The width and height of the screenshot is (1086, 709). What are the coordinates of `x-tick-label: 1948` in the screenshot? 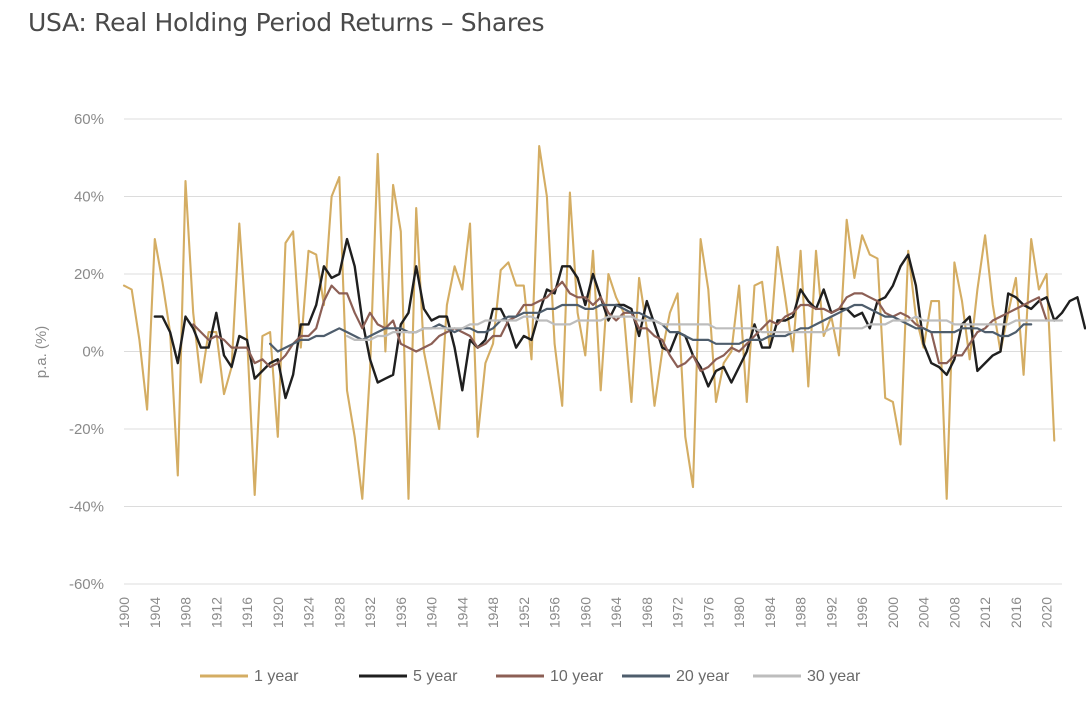 It's located at (493, 612).